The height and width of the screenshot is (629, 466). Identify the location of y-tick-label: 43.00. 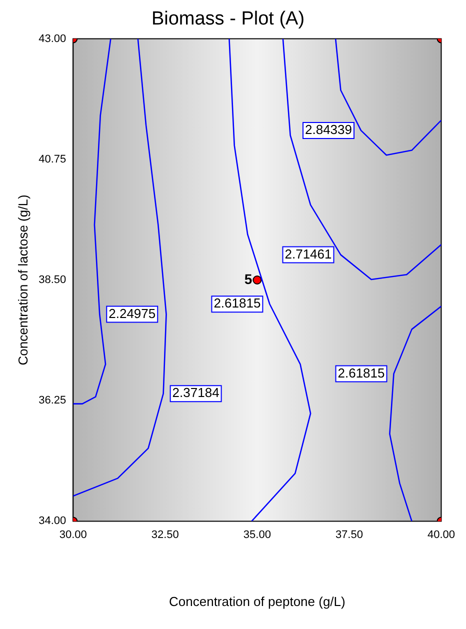
(52, 38).